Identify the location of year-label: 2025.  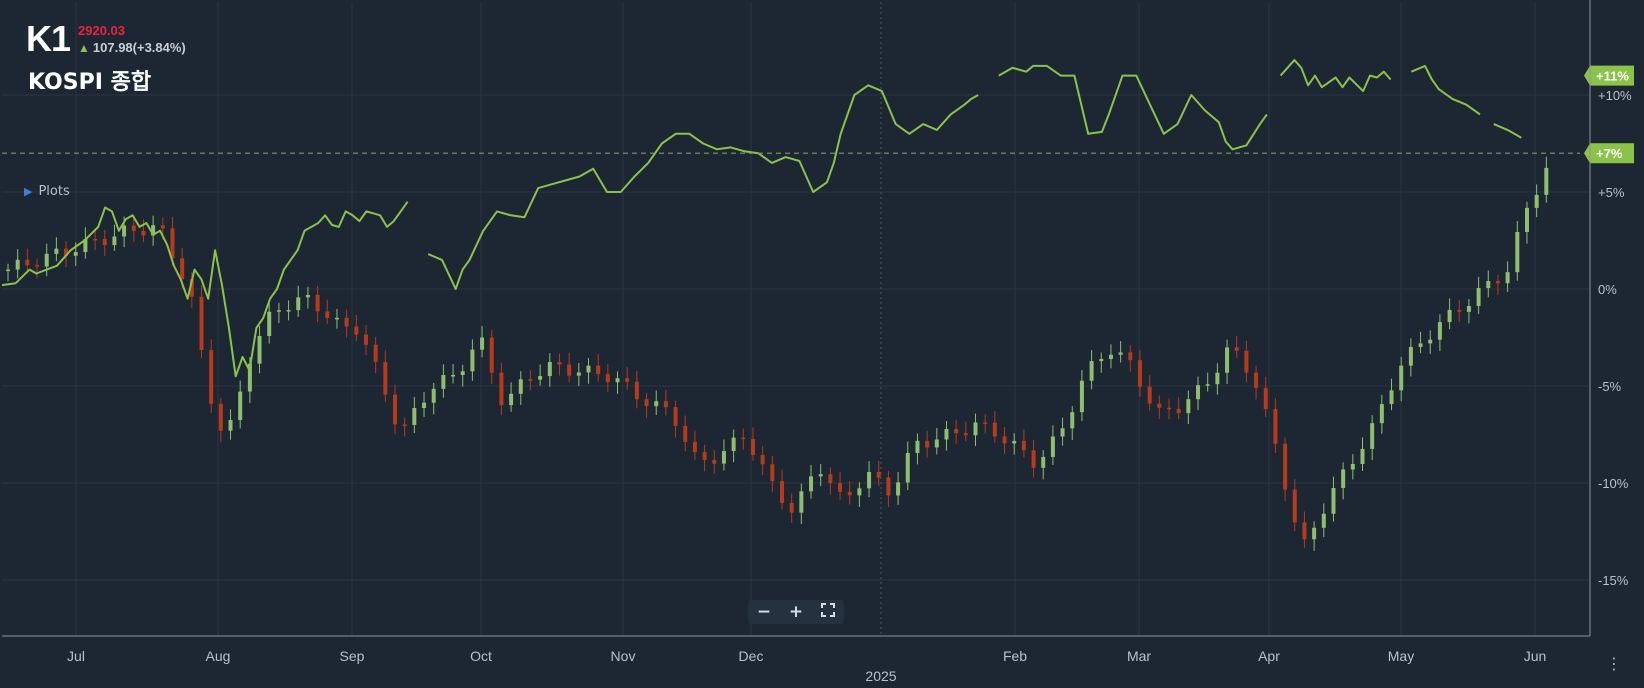
(880, 676).